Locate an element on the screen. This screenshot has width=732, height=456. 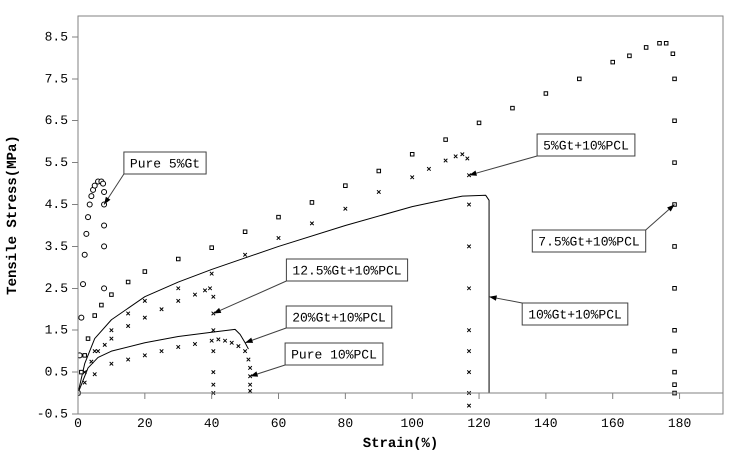
annotation: 20%Gt+10%PCL is located at coordinates (339, 318).